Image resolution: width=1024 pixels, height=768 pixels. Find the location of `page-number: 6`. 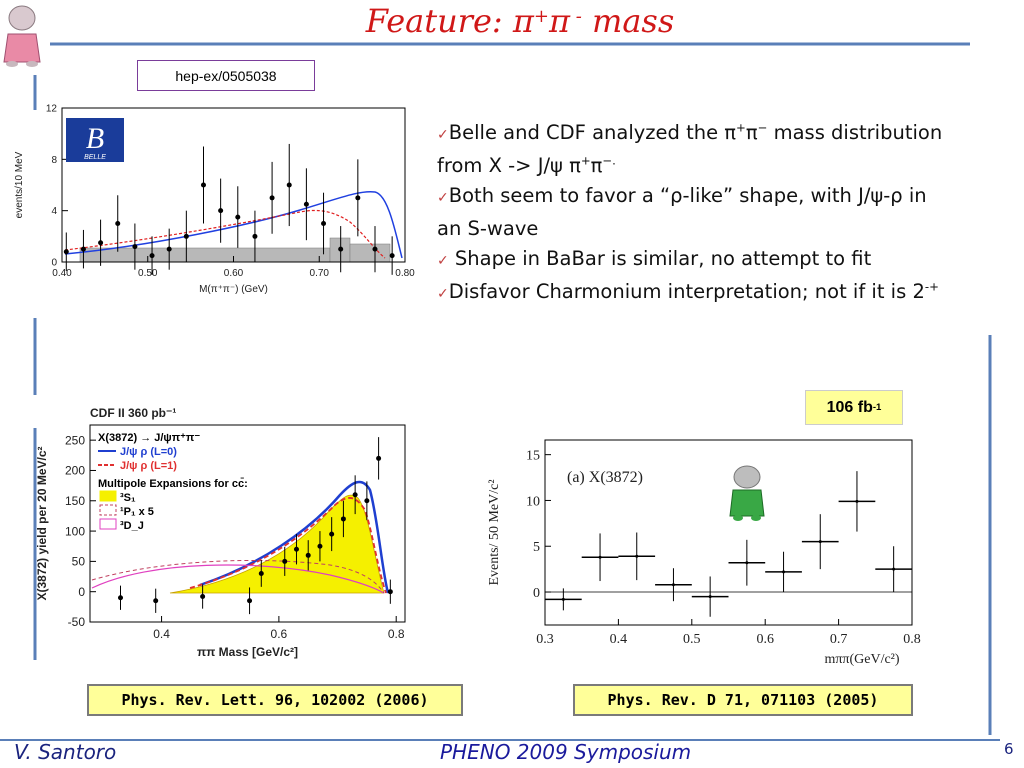

page-number: 6 is located at coordinates (1009, 749).